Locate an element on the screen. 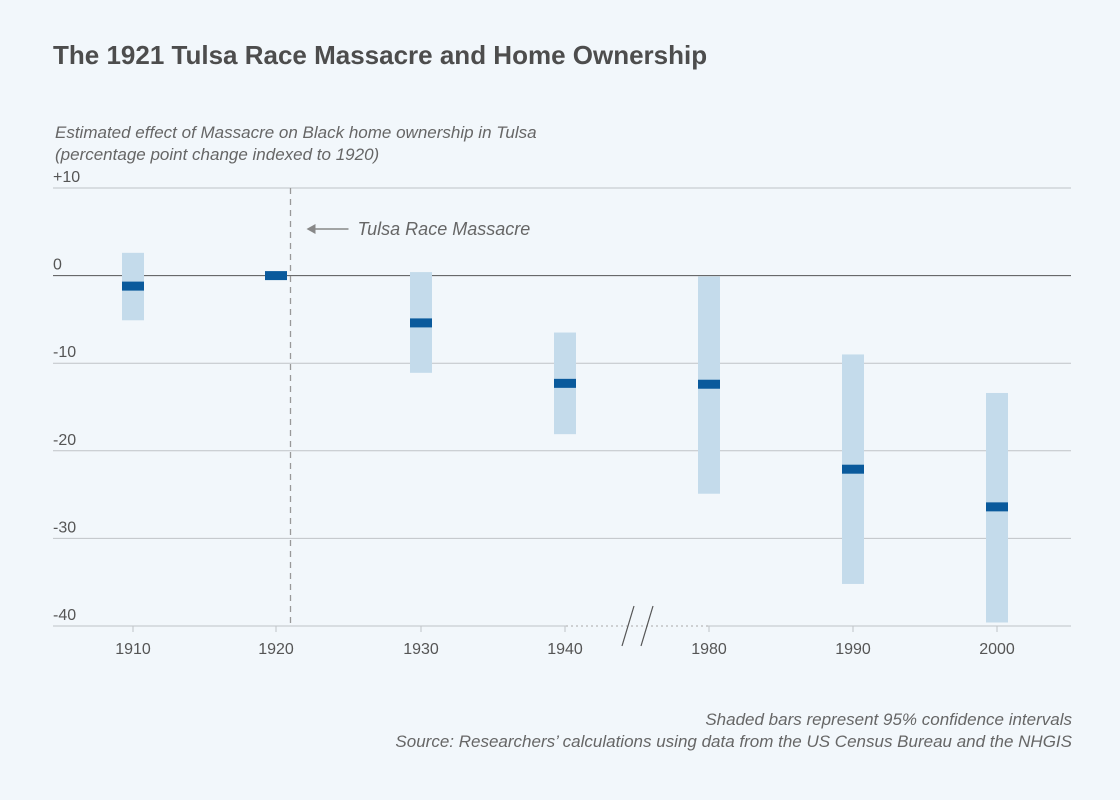  annotation-label: Tulsa Race Massacre is located at coordinates (444, 229).